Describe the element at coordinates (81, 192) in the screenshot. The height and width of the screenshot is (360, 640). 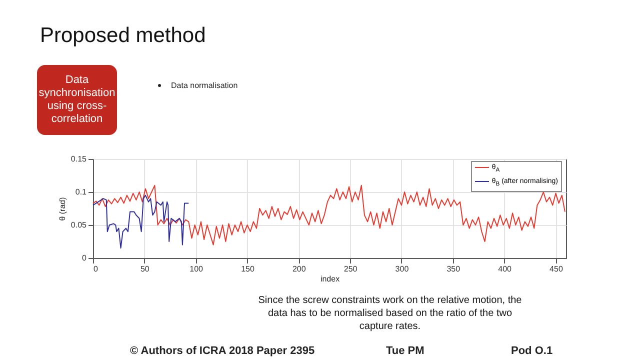
I see `y-tick-label: 0.1` at that location.